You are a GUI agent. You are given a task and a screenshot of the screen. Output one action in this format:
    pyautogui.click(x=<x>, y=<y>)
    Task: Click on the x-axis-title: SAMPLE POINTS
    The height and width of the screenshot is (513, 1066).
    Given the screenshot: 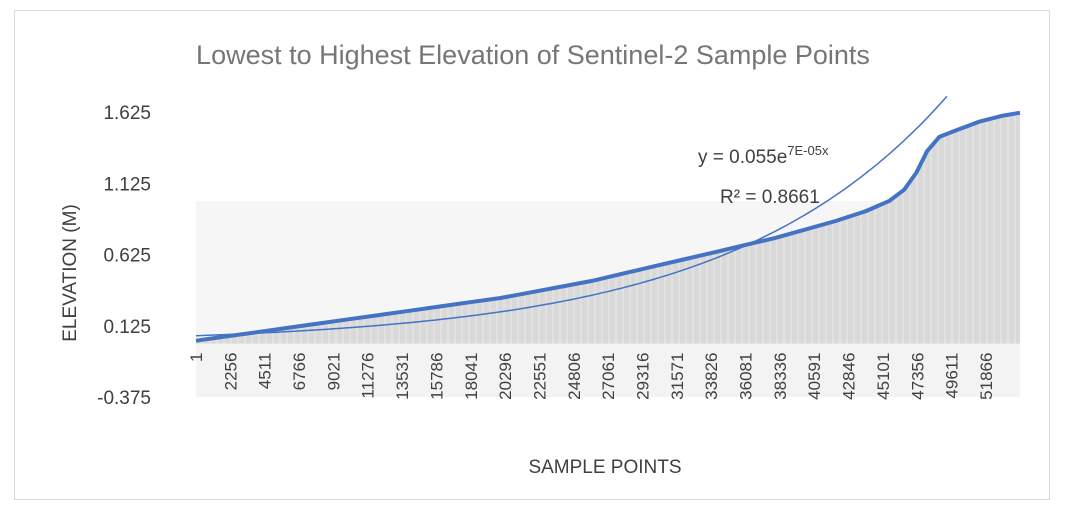 What is the action you would take?
    pyautogui.click(x=604, y=467)
    